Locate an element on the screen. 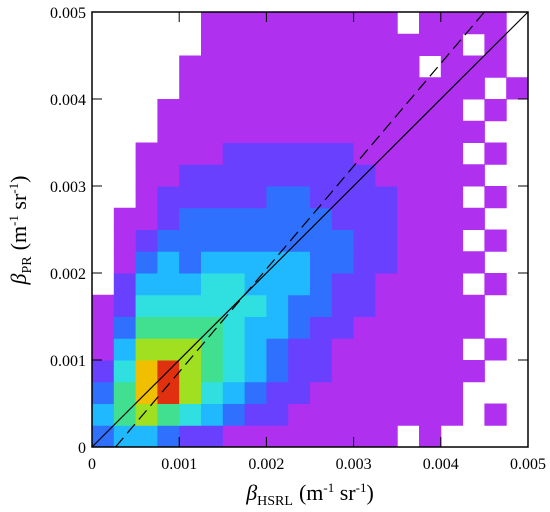  y-label-unit: ) is located at coordinates (18, 179).